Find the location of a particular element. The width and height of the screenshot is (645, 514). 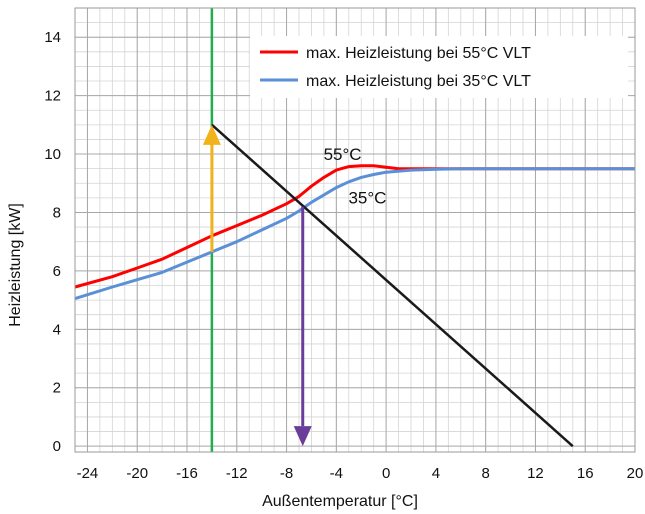

annotation-35c: 35°C is located at coordinates (367, 198).